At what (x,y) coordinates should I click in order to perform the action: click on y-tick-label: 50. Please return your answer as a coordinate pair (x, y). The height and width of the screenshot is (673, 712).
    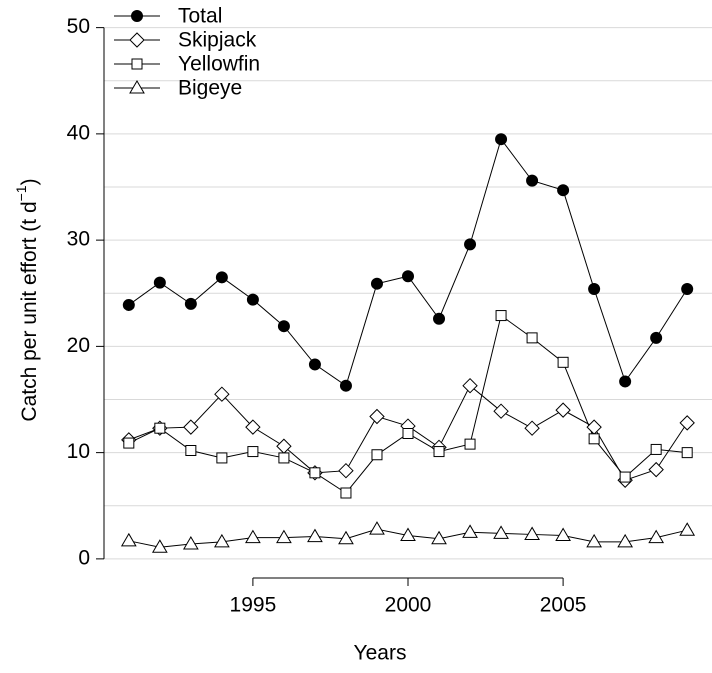
    Looking at the image, I should click on (78, 26).